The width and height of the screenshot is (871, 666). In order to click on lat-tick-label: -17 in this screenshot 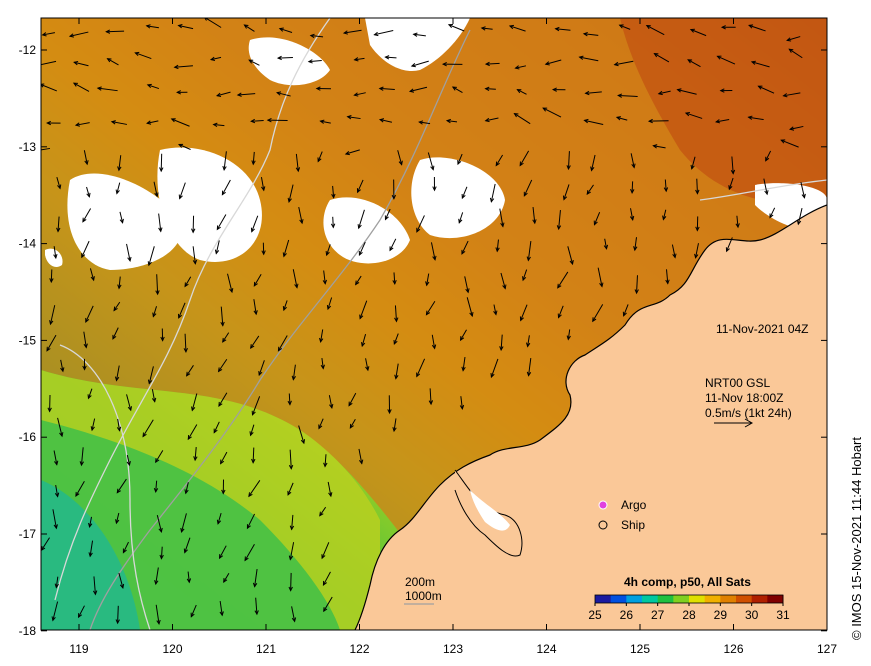, I will do `click(28, 534)`.